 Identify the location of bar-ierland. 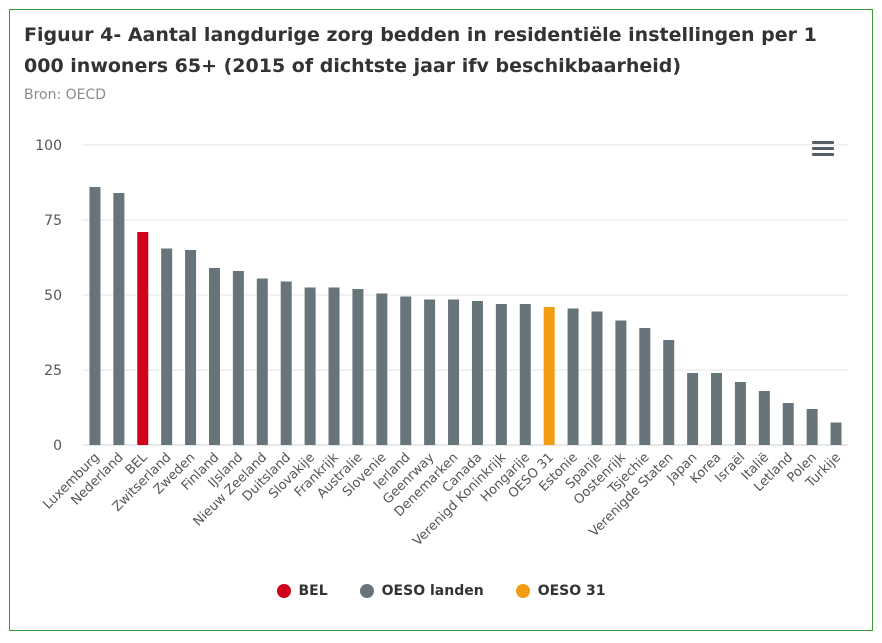
(406, 371).